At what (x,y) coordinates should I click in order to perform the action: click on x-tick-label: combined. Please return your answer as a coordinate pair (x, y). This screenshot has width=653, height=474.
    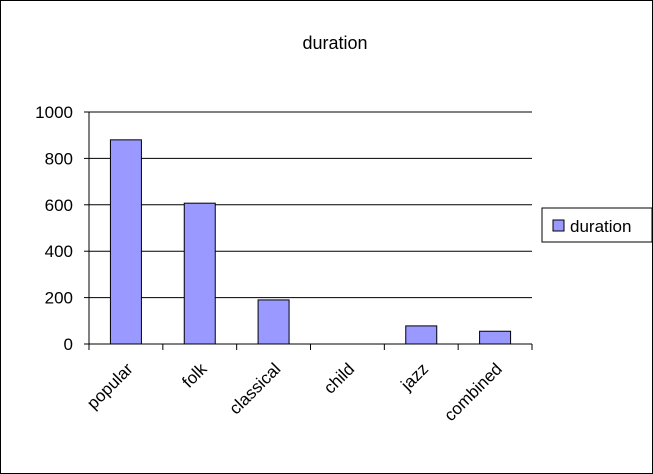
    Looking at the image, I should click on (473, 392).